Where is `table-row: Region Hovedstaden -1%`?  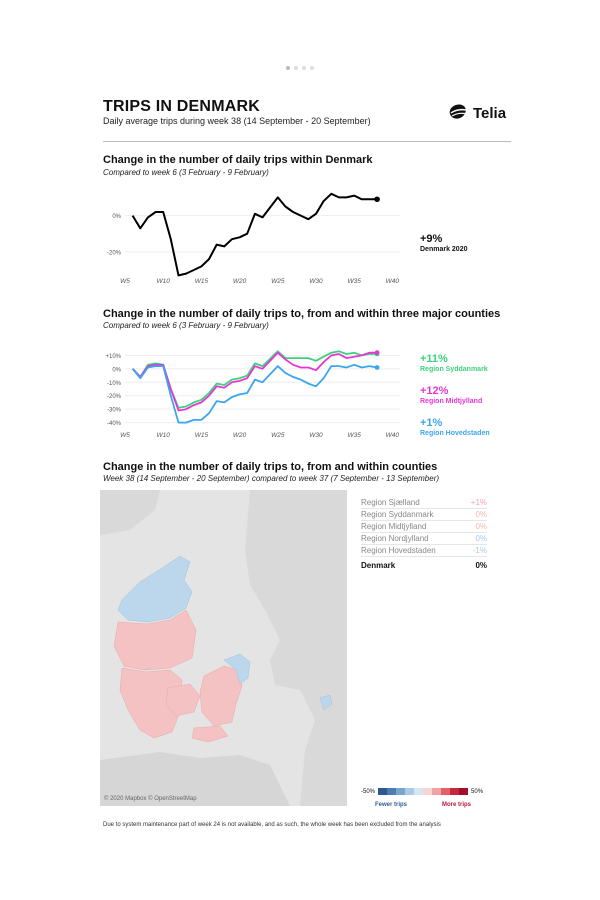 table-row: Region Hovedstaden -1% is located at coordinates (424, 551).